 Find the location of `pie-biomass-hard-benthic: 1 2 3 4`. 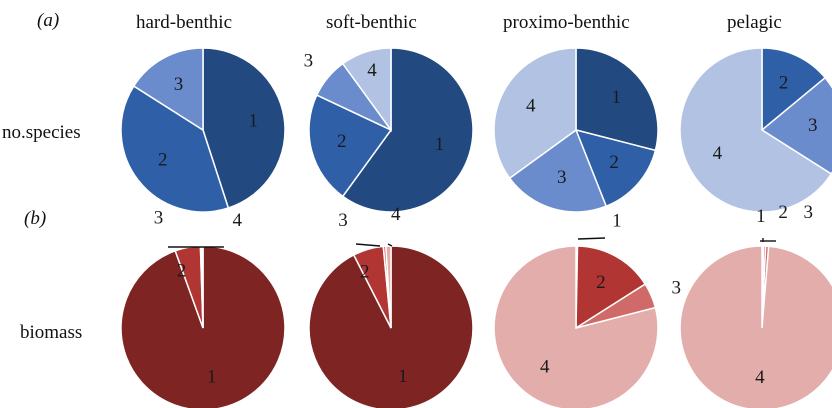

pie-biomass-hard-benthic: 1 2 3 4 is located at coordinates (203, 307).